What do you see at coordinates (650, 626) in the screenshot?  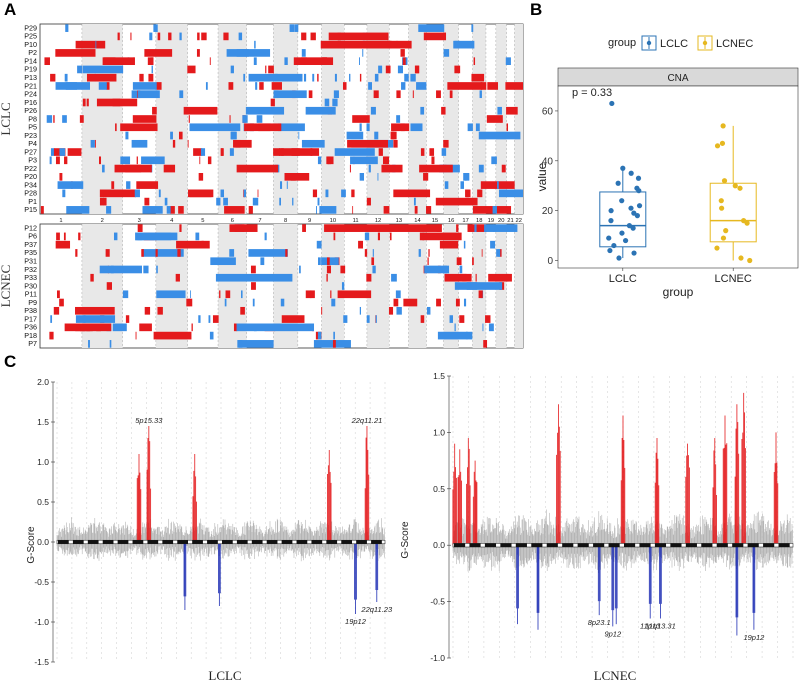 I see `del-peak-label: 11p13` at bounding box center [650, 626].